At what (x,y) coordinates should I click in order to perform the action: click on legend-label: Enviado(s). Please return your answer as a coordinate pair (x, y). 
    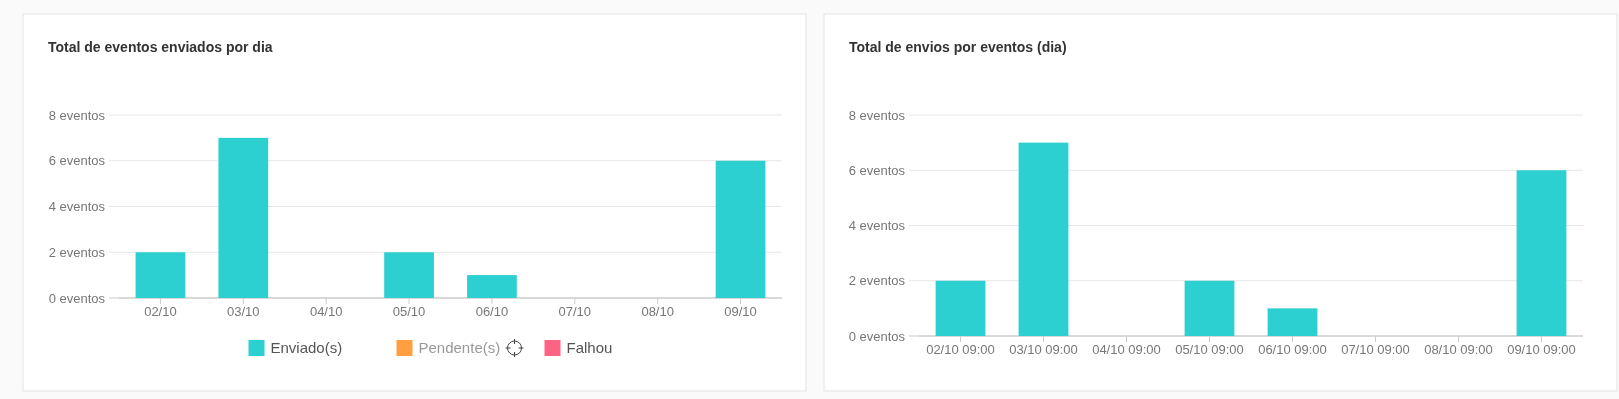
    Looking at the image, I should click on (306, 348).